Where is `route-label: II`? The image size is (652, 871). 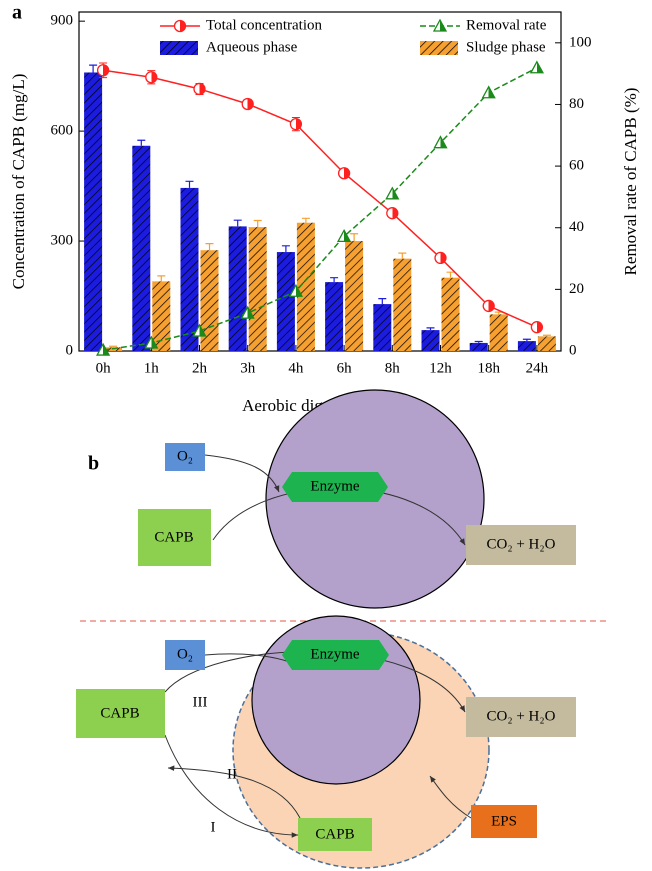
route-label: II is located at coordinates (232, 774).